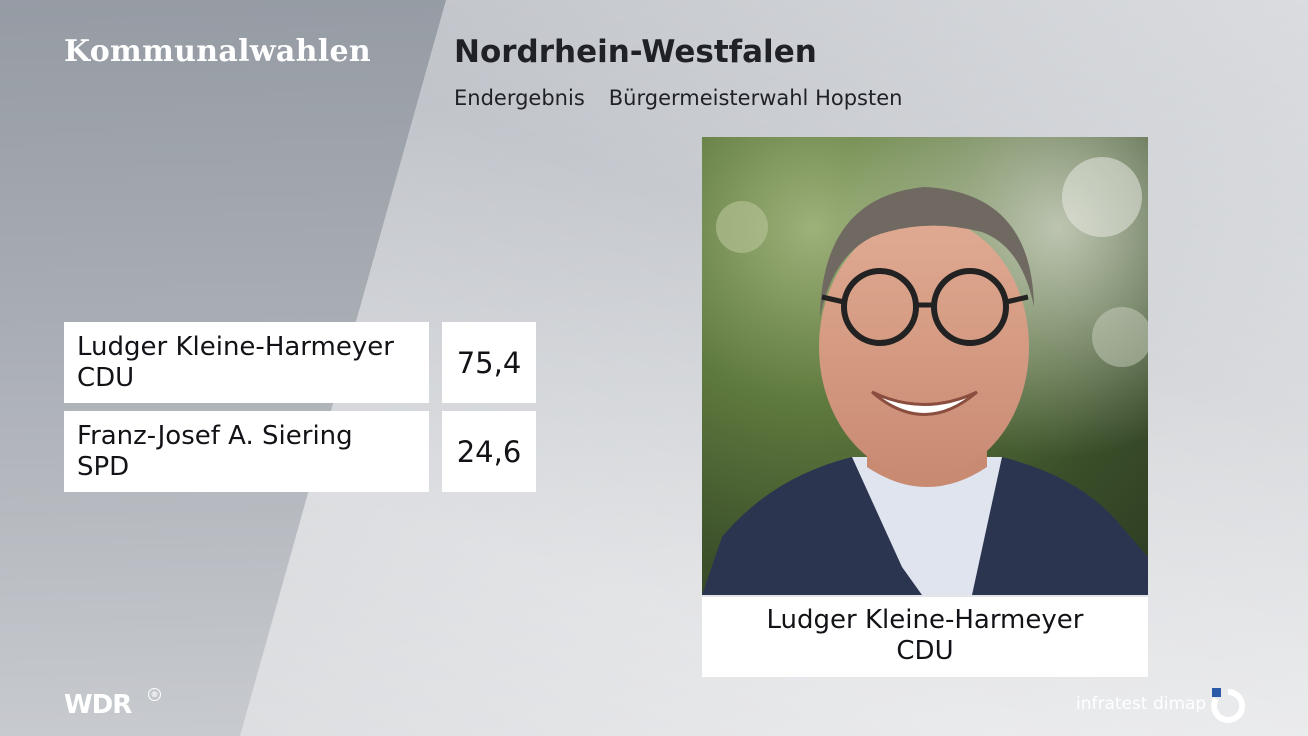 This screenshot has width=1308, height=736. I want to click on pollster-name: infratest dimap, so click(1141, 704).